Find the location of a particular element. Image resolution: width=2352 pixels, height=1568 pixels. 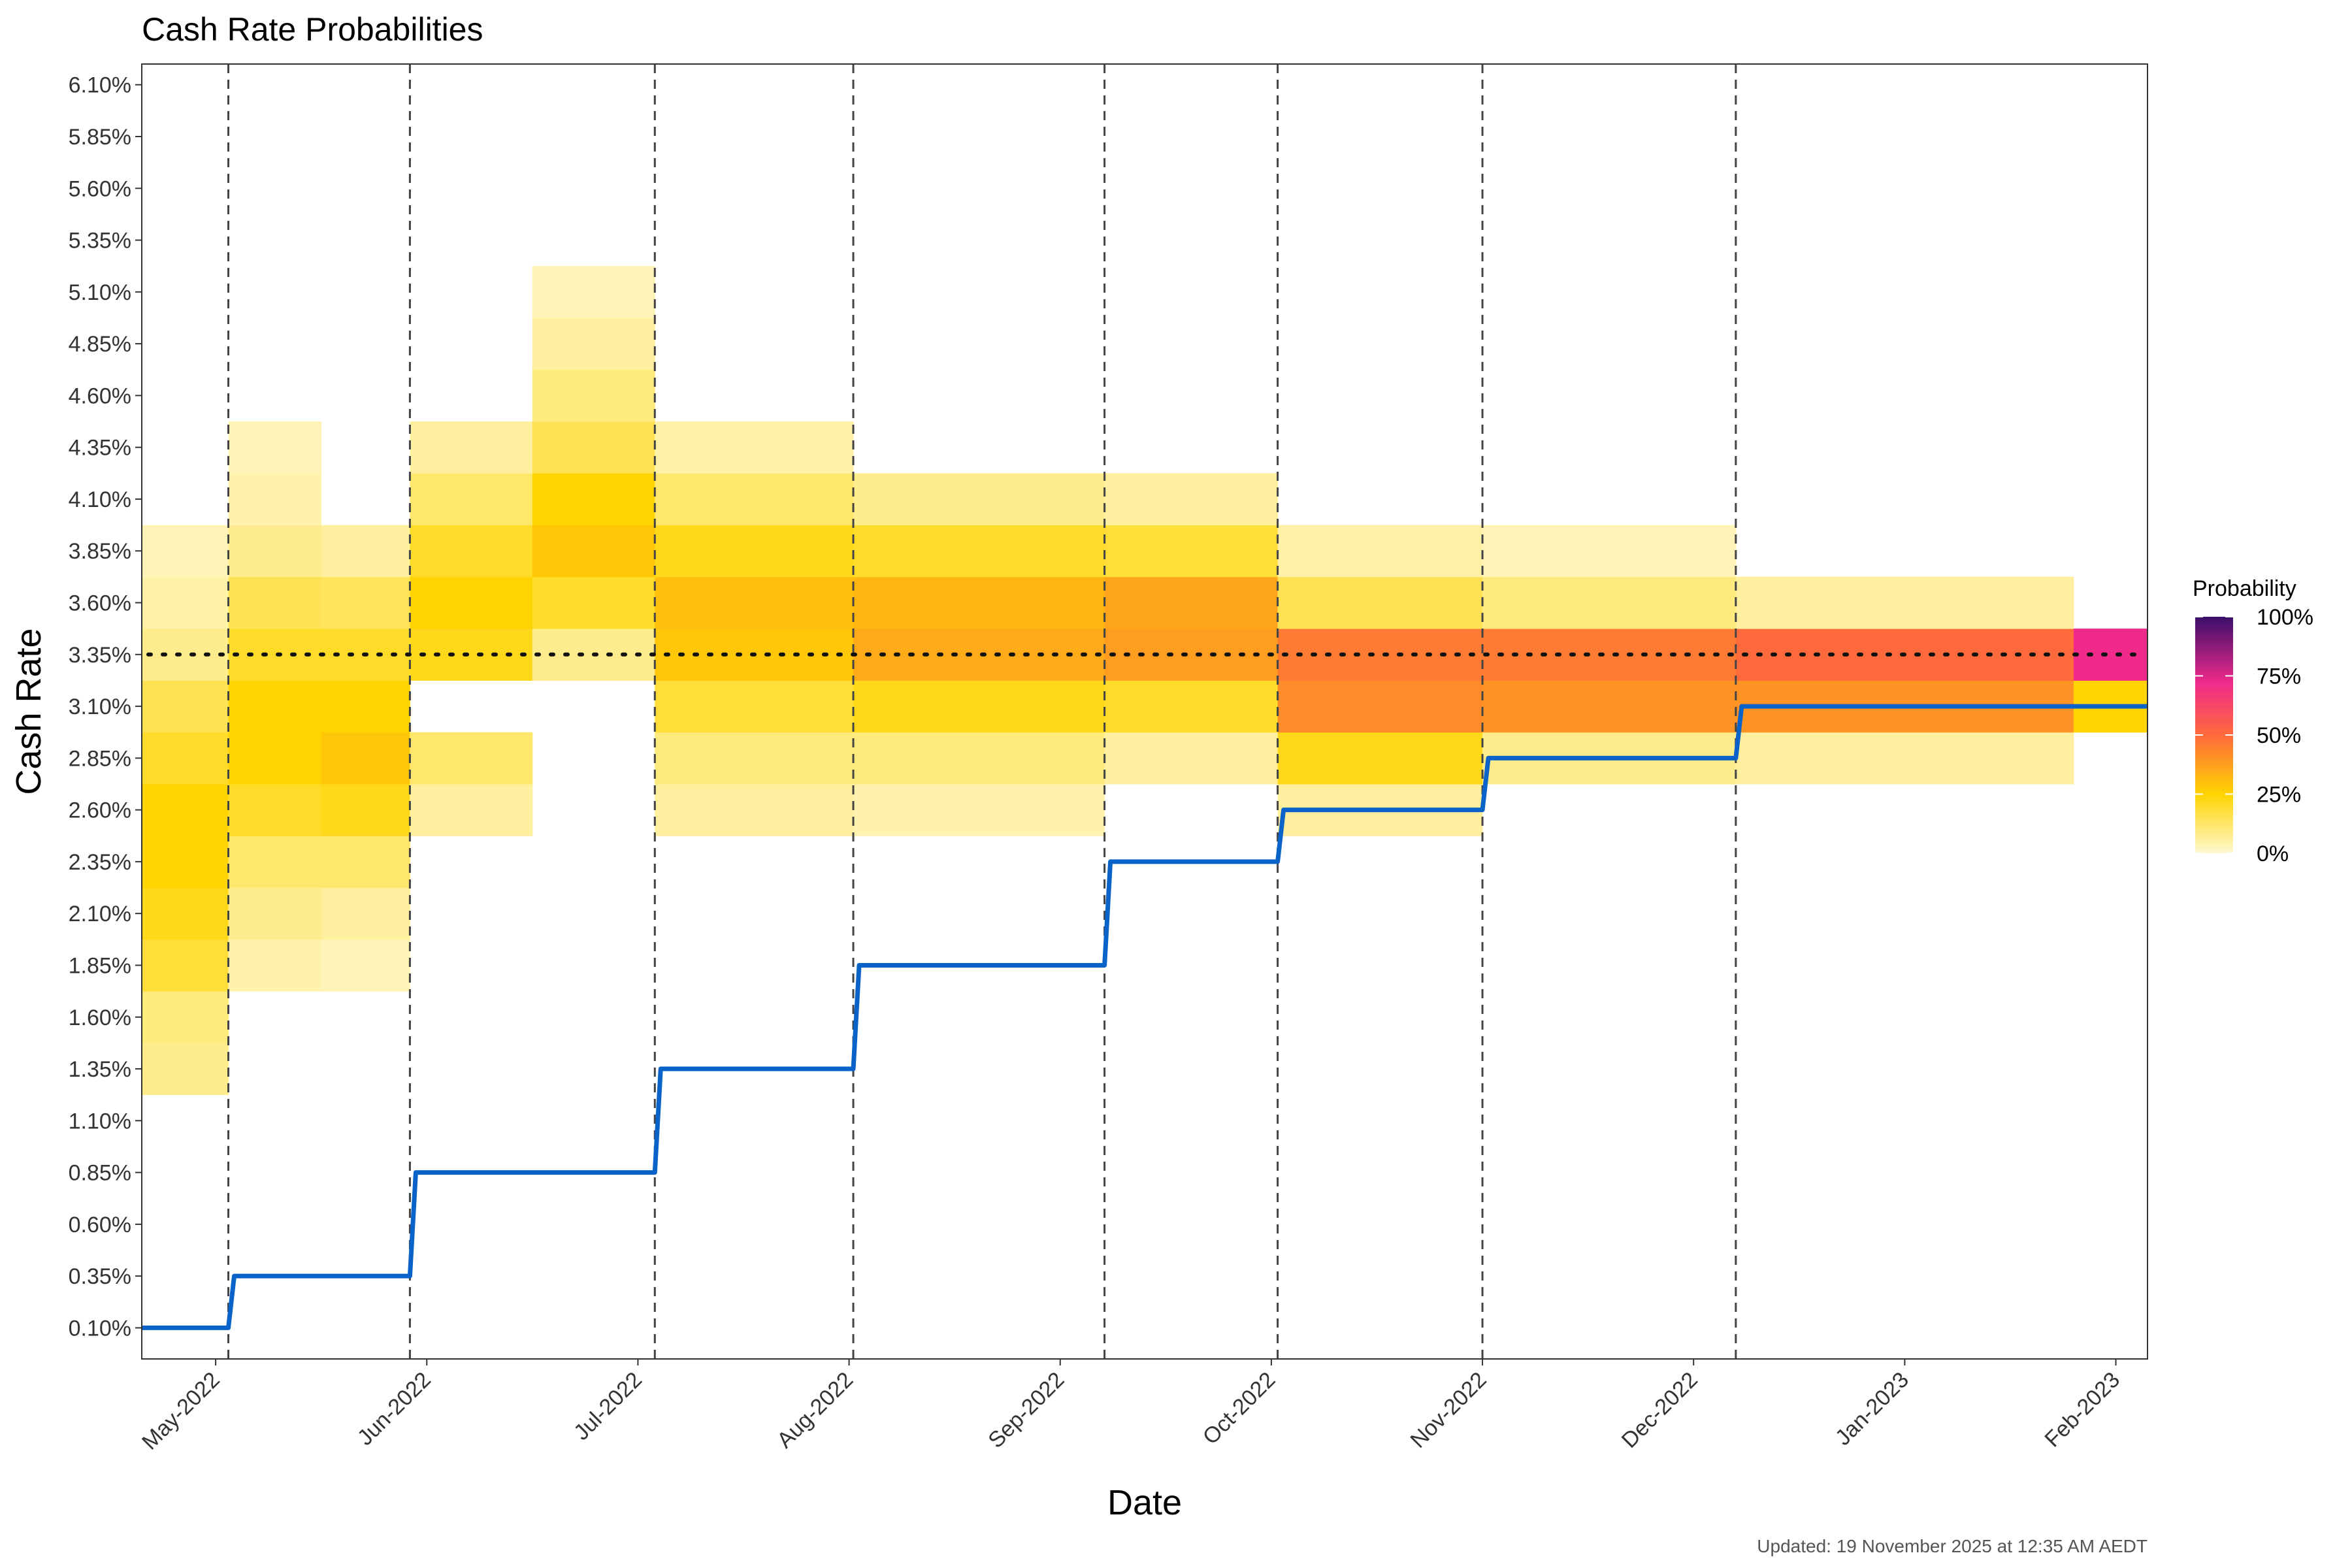

legend-tick-label: 50% is located at coordinates (2279, 735).